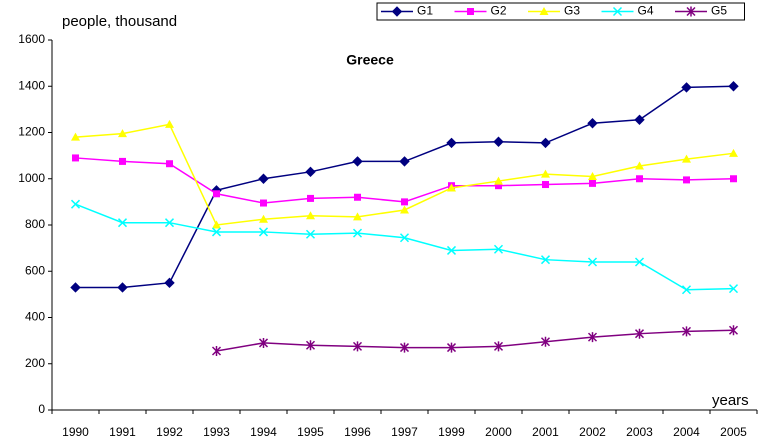 The height and width of the screenshot is (444, 758). Describe the element at coordinates (639, 432) in the screenshot. I see `x-tick-label: 2003` at that location.